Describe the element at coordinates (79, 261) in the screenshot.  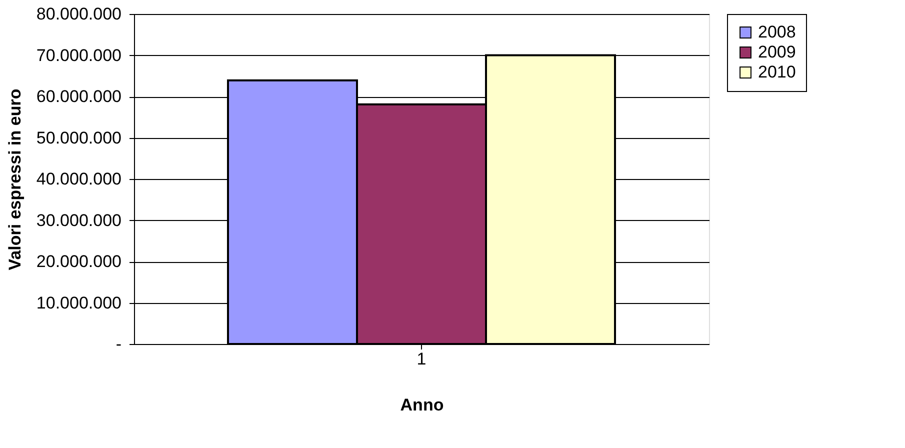
I see `y-tick-label: 20.000.000` at that location.